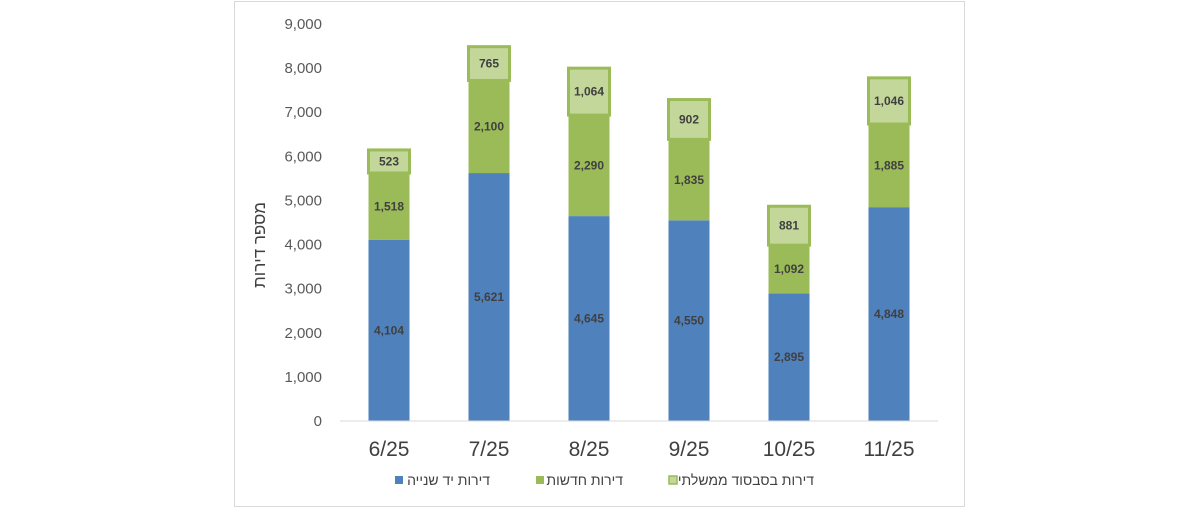  I want to click on data-label: 1,518, so click(389, 206).